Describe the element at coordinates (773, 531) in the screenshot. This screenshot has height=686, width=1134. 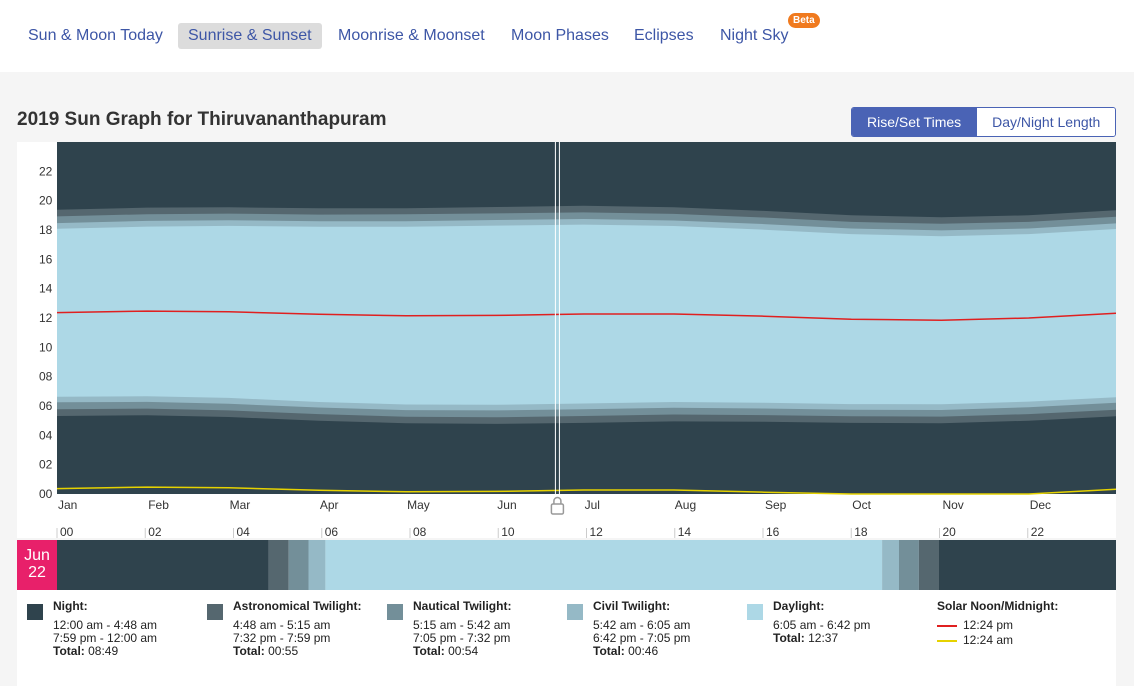
I see `hour-tick-label: 16` at that location.